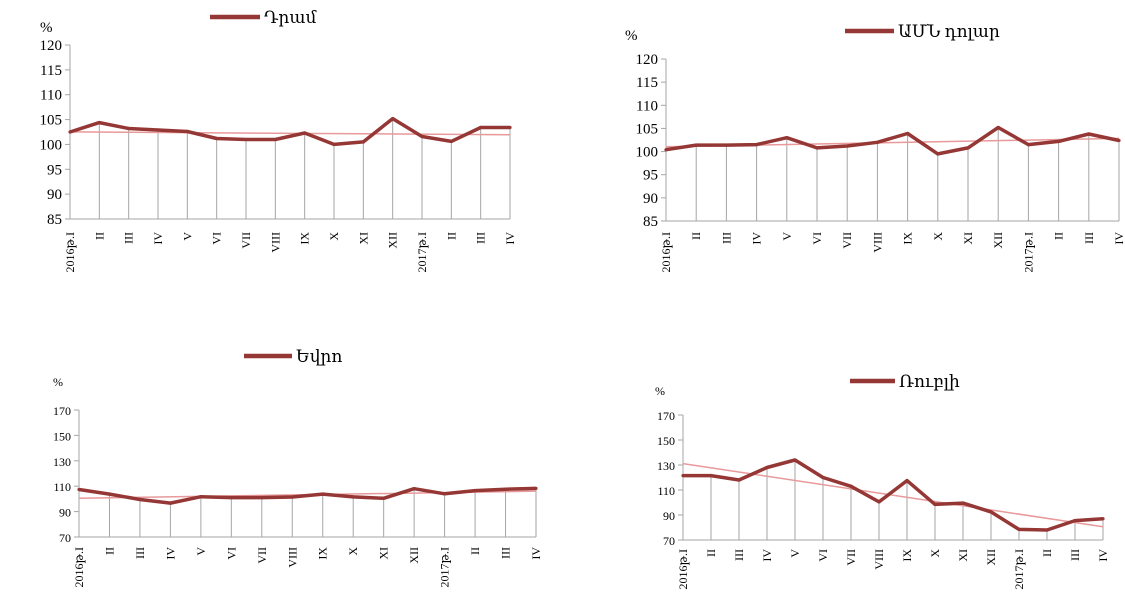  Describe the element at coordinates (246, 240) in the screenshot. I see `x-tick-label: VII` at that location.